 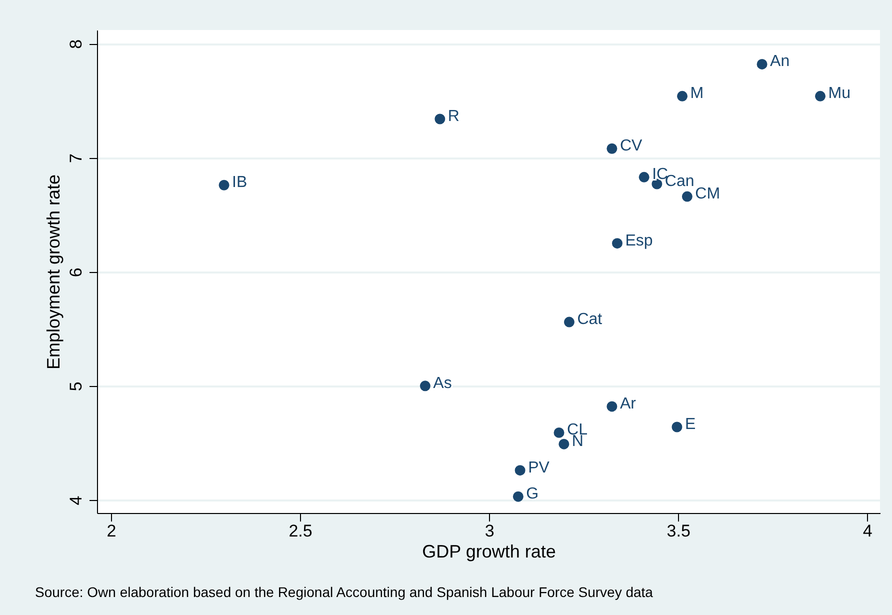 I want to click on x-axis-title: GDP growth rate, so click(x=489, y=552).